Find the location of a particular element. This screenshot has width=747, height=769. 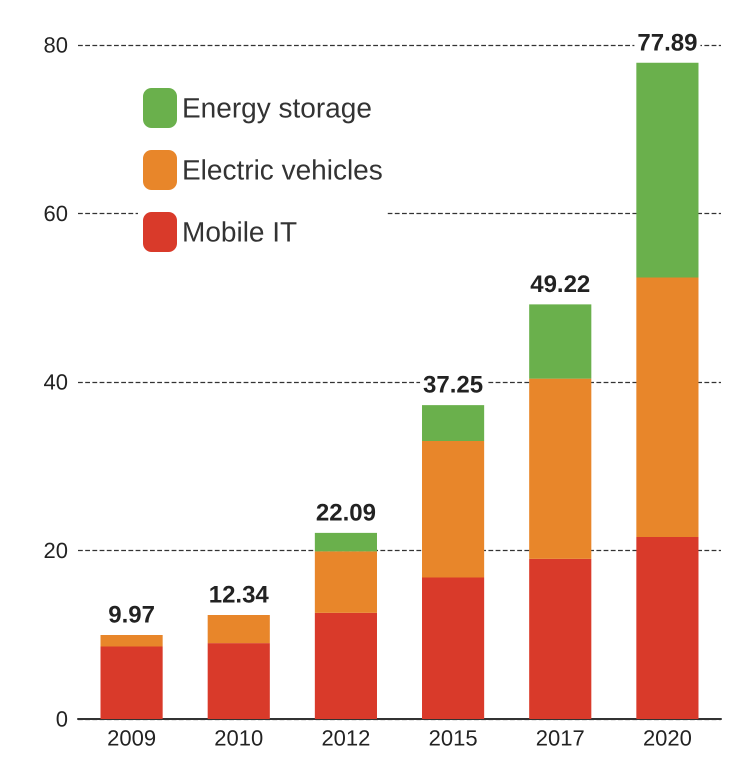

x-tick-label: 2009 is located at coordinates (131, 738).